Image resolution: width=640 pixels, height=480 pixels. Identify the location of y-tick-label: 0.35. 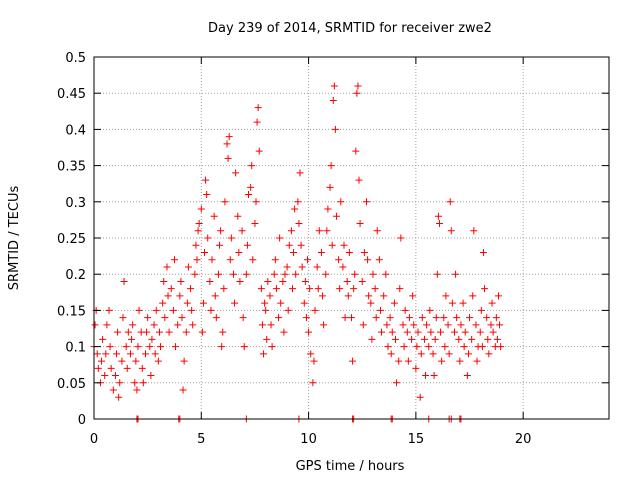
(71, 167).